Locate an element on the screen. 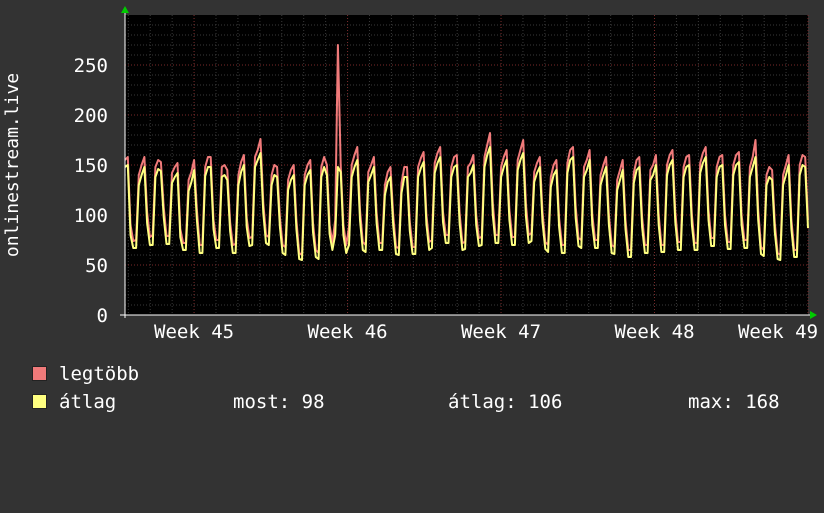  x-tick-labels: Week 45 Week 46 Week 47 Week 48 Week 49 is located at coordinates (486, 332).